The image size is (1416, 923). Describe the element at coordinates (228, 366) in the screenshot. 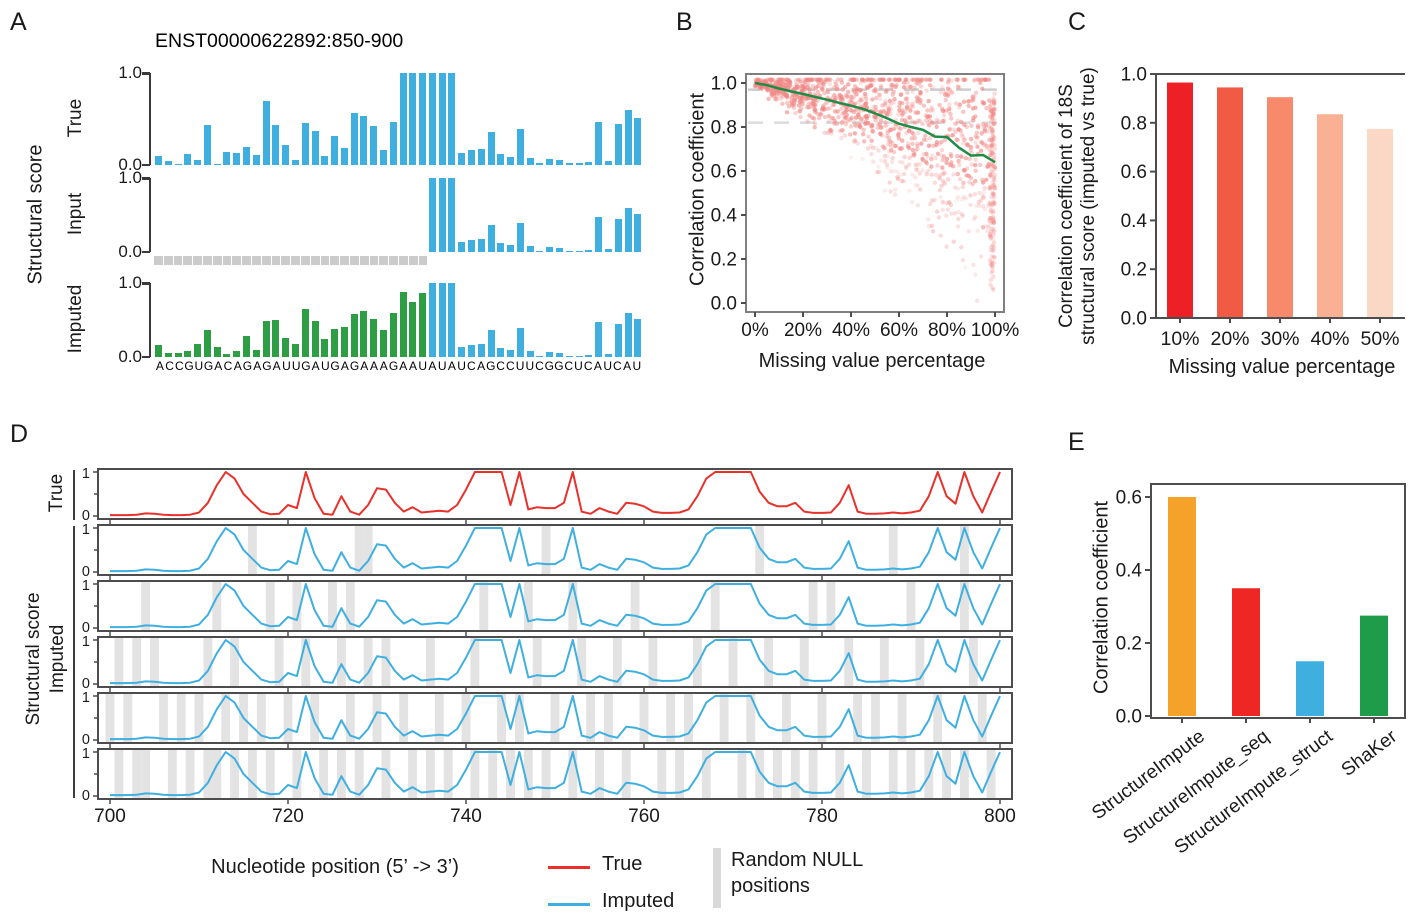

I see `nucleotide: C` at that location.